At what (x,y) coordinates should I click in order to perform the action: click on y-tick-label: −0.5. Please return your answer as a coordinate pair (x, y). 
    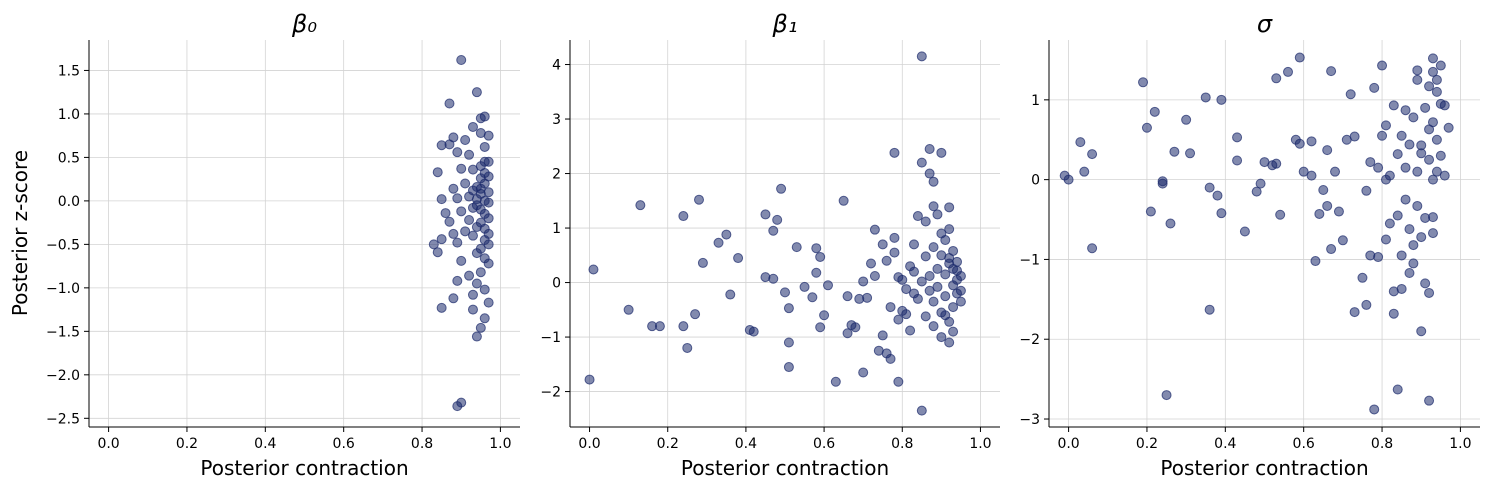
    Looking at the image, I should click on (63, 245).